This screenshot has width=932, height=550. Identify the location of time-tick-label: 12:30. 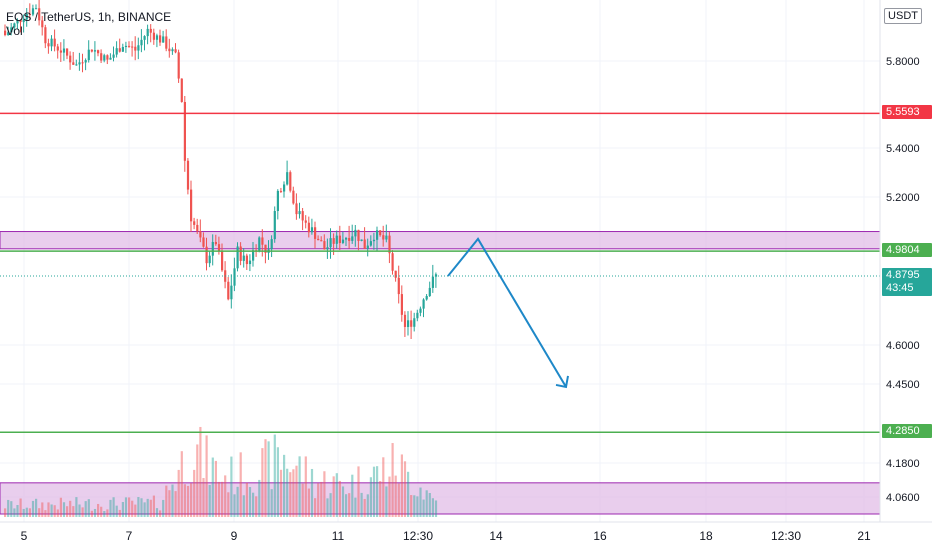
(786, 536).